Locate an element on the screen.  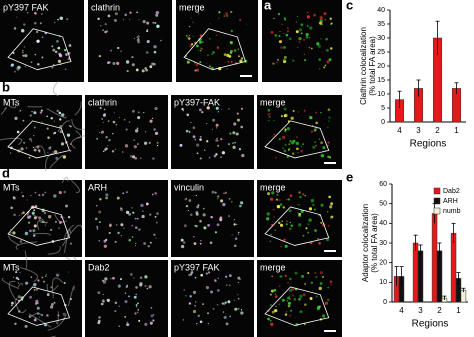
image-label: merge is located at coordinates (273, 267).